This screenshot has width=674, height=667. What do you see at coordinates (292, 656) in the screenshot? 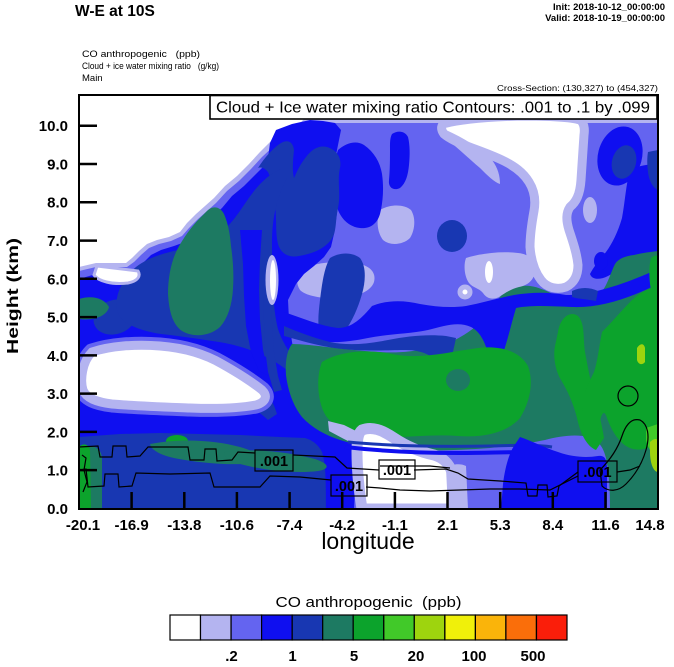
I see `svg-text: 1` at bounding box center [292, 656].